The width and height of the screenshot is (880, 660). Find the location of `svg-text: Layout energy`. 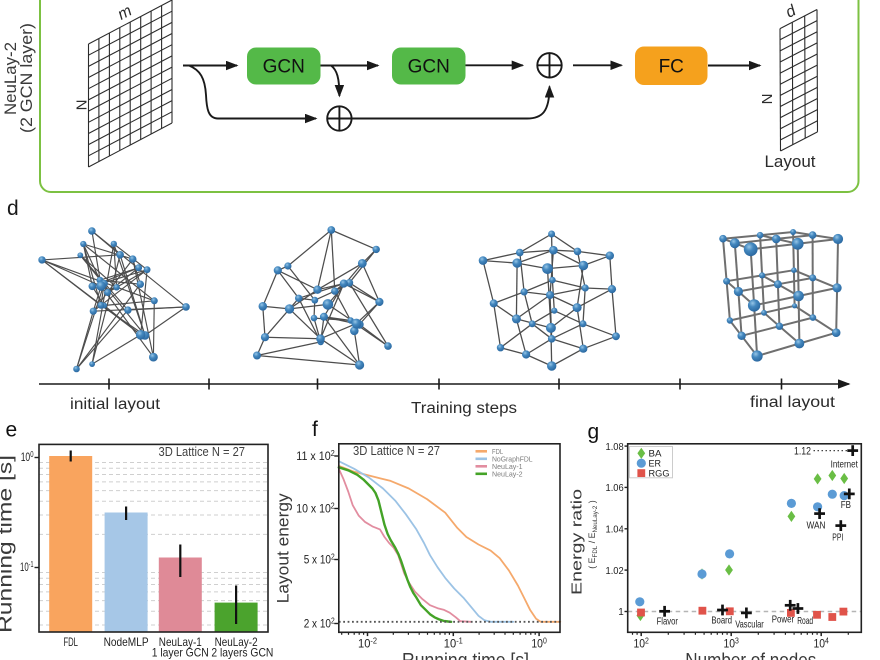

svg-text: Layout energy is located at coordinates (284, 548).